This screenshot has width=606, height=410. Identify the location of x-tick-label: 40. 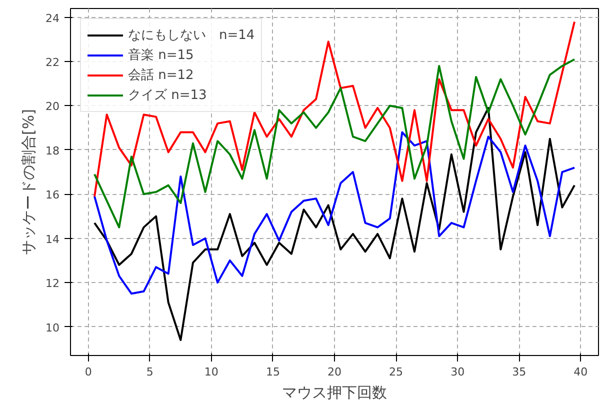
(581, 372).